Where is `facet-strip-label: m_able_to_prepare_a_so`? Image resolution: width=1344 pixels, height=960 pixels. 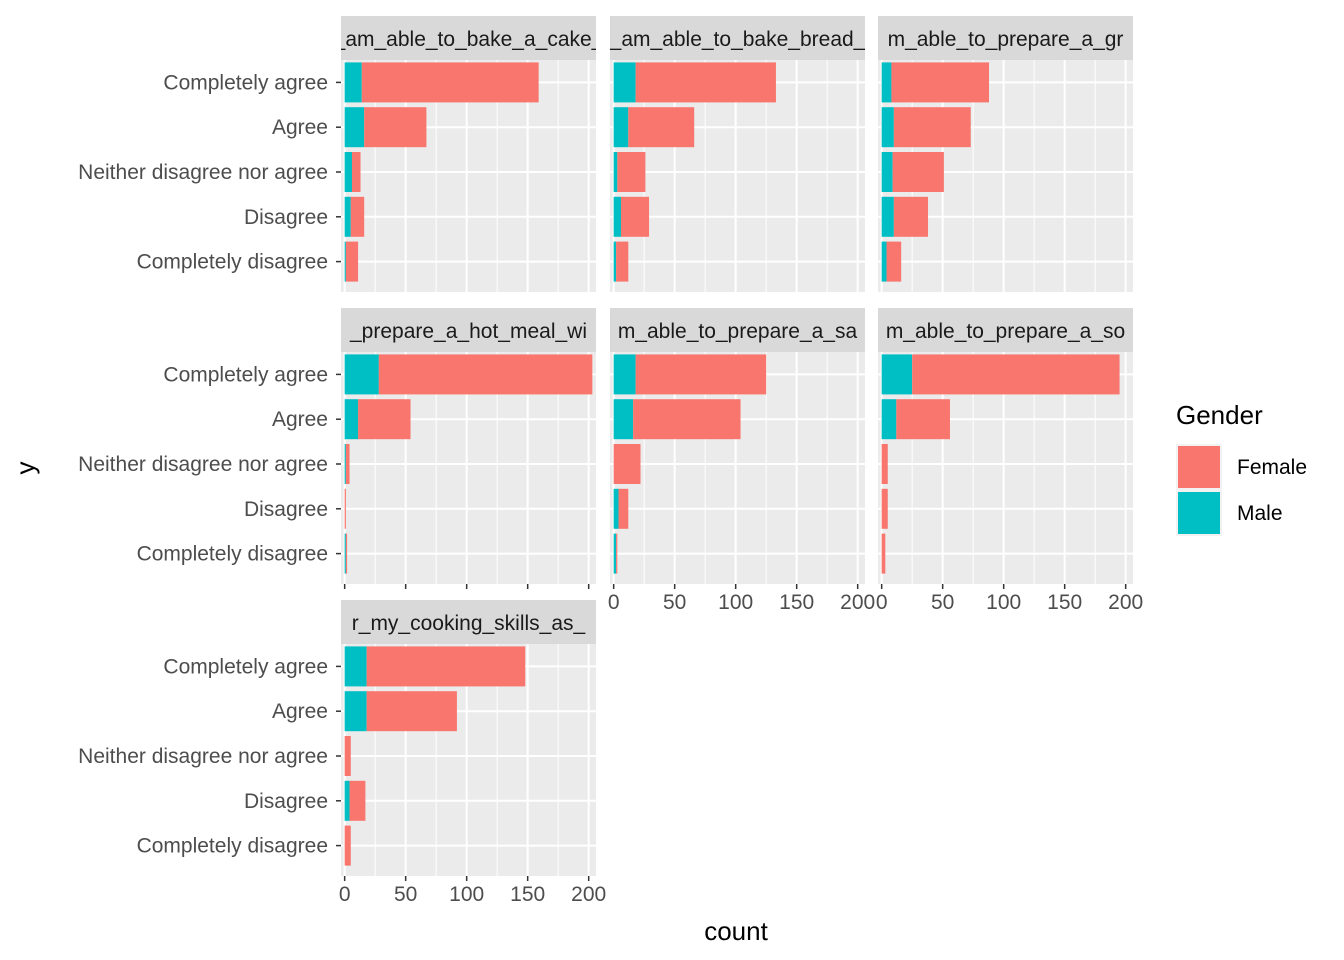 facet-strip-label: m_able_to_prepare_a_so is located at coordinates (1005, 331).